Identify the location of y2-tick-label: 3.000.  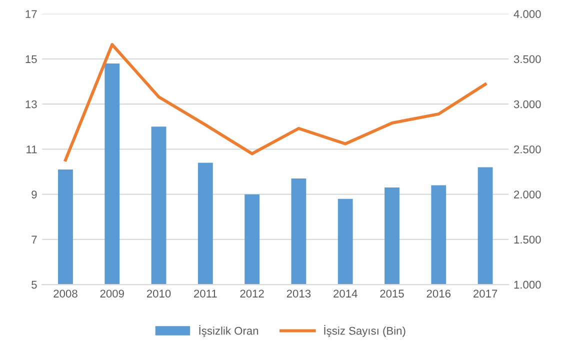
(527, 104).